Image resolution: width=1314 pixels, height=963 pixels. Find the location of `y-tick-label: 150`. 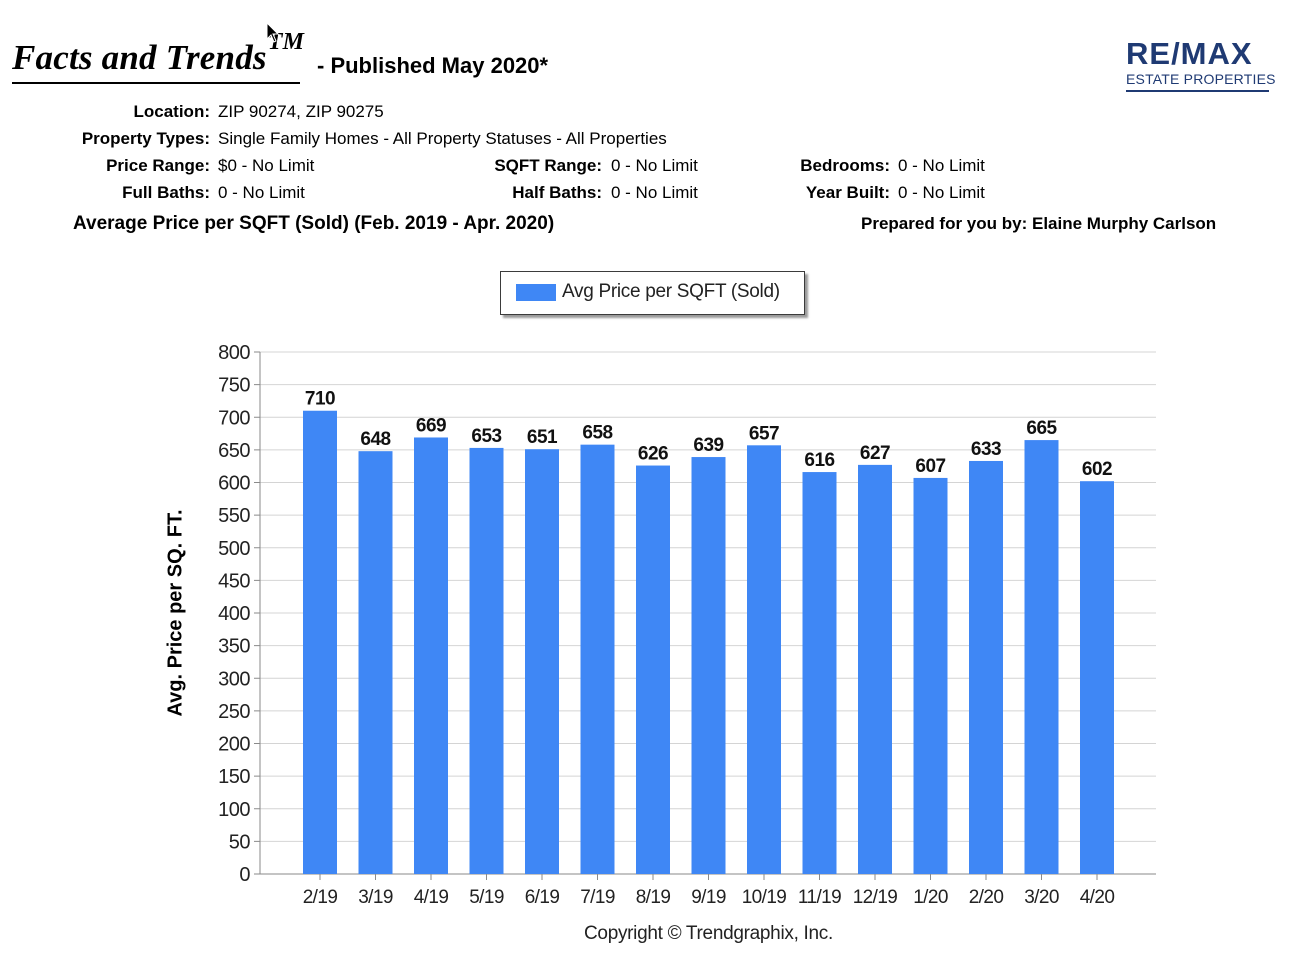

y-tick-label: 150 is located at coordinates (234, 777).